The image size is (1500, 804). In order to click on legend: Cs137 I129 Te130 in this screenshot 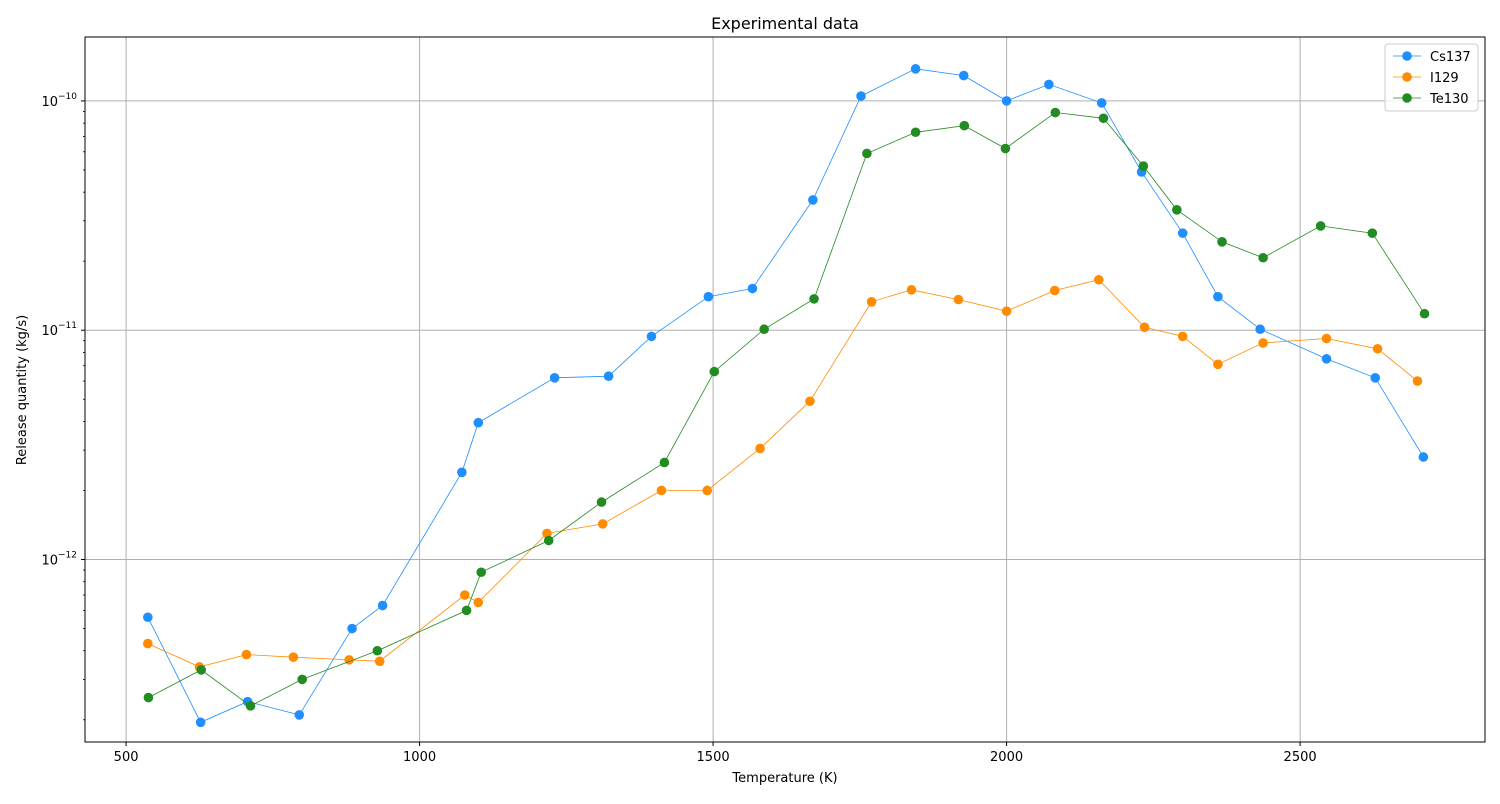, I will do `click(1431, 77)`.